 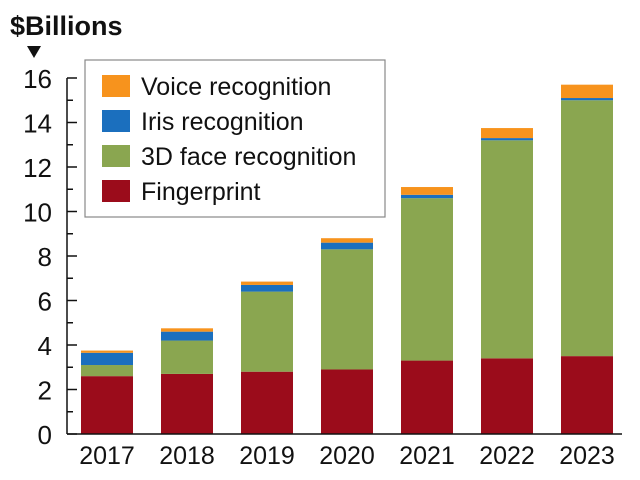 I want to click on x-tick-label: 2021, so click(x=427, y=456).